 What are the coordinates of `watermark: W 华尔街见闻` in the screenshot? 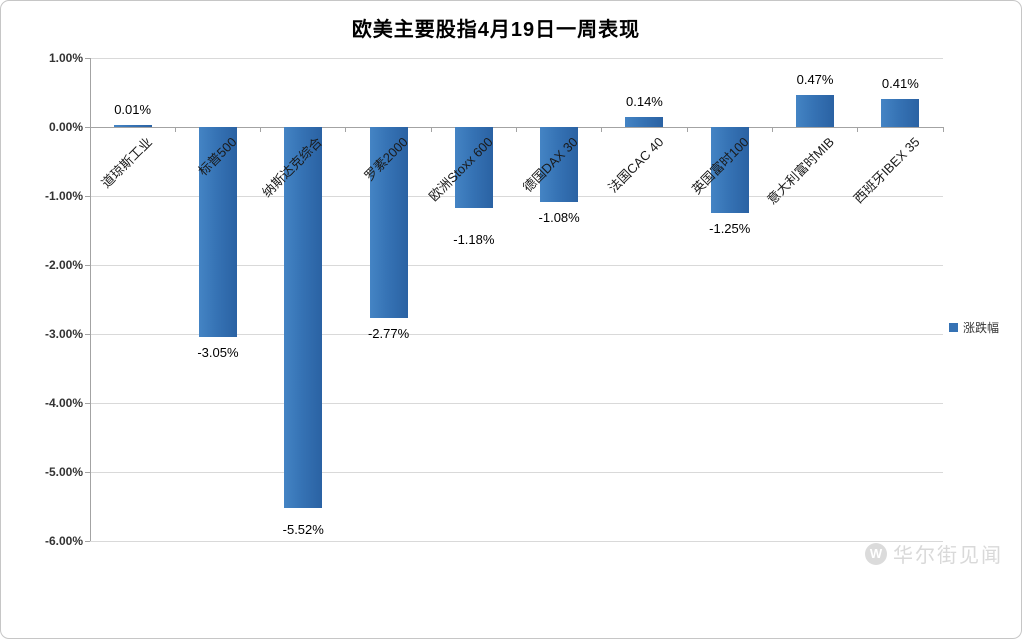 It's located at (934, 553).